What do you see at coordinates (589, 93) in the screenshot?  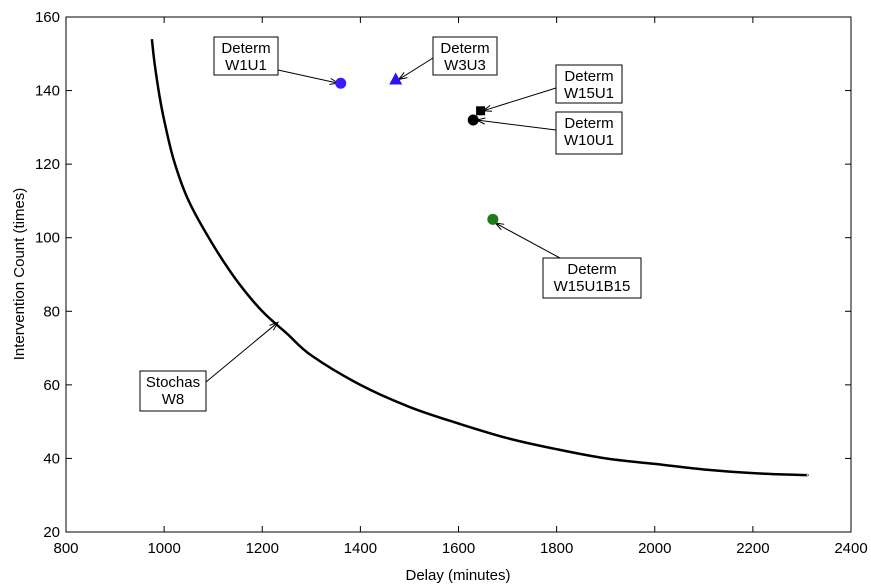 I see `annotation-line2: W15U1` at bounding box center [589, 93].